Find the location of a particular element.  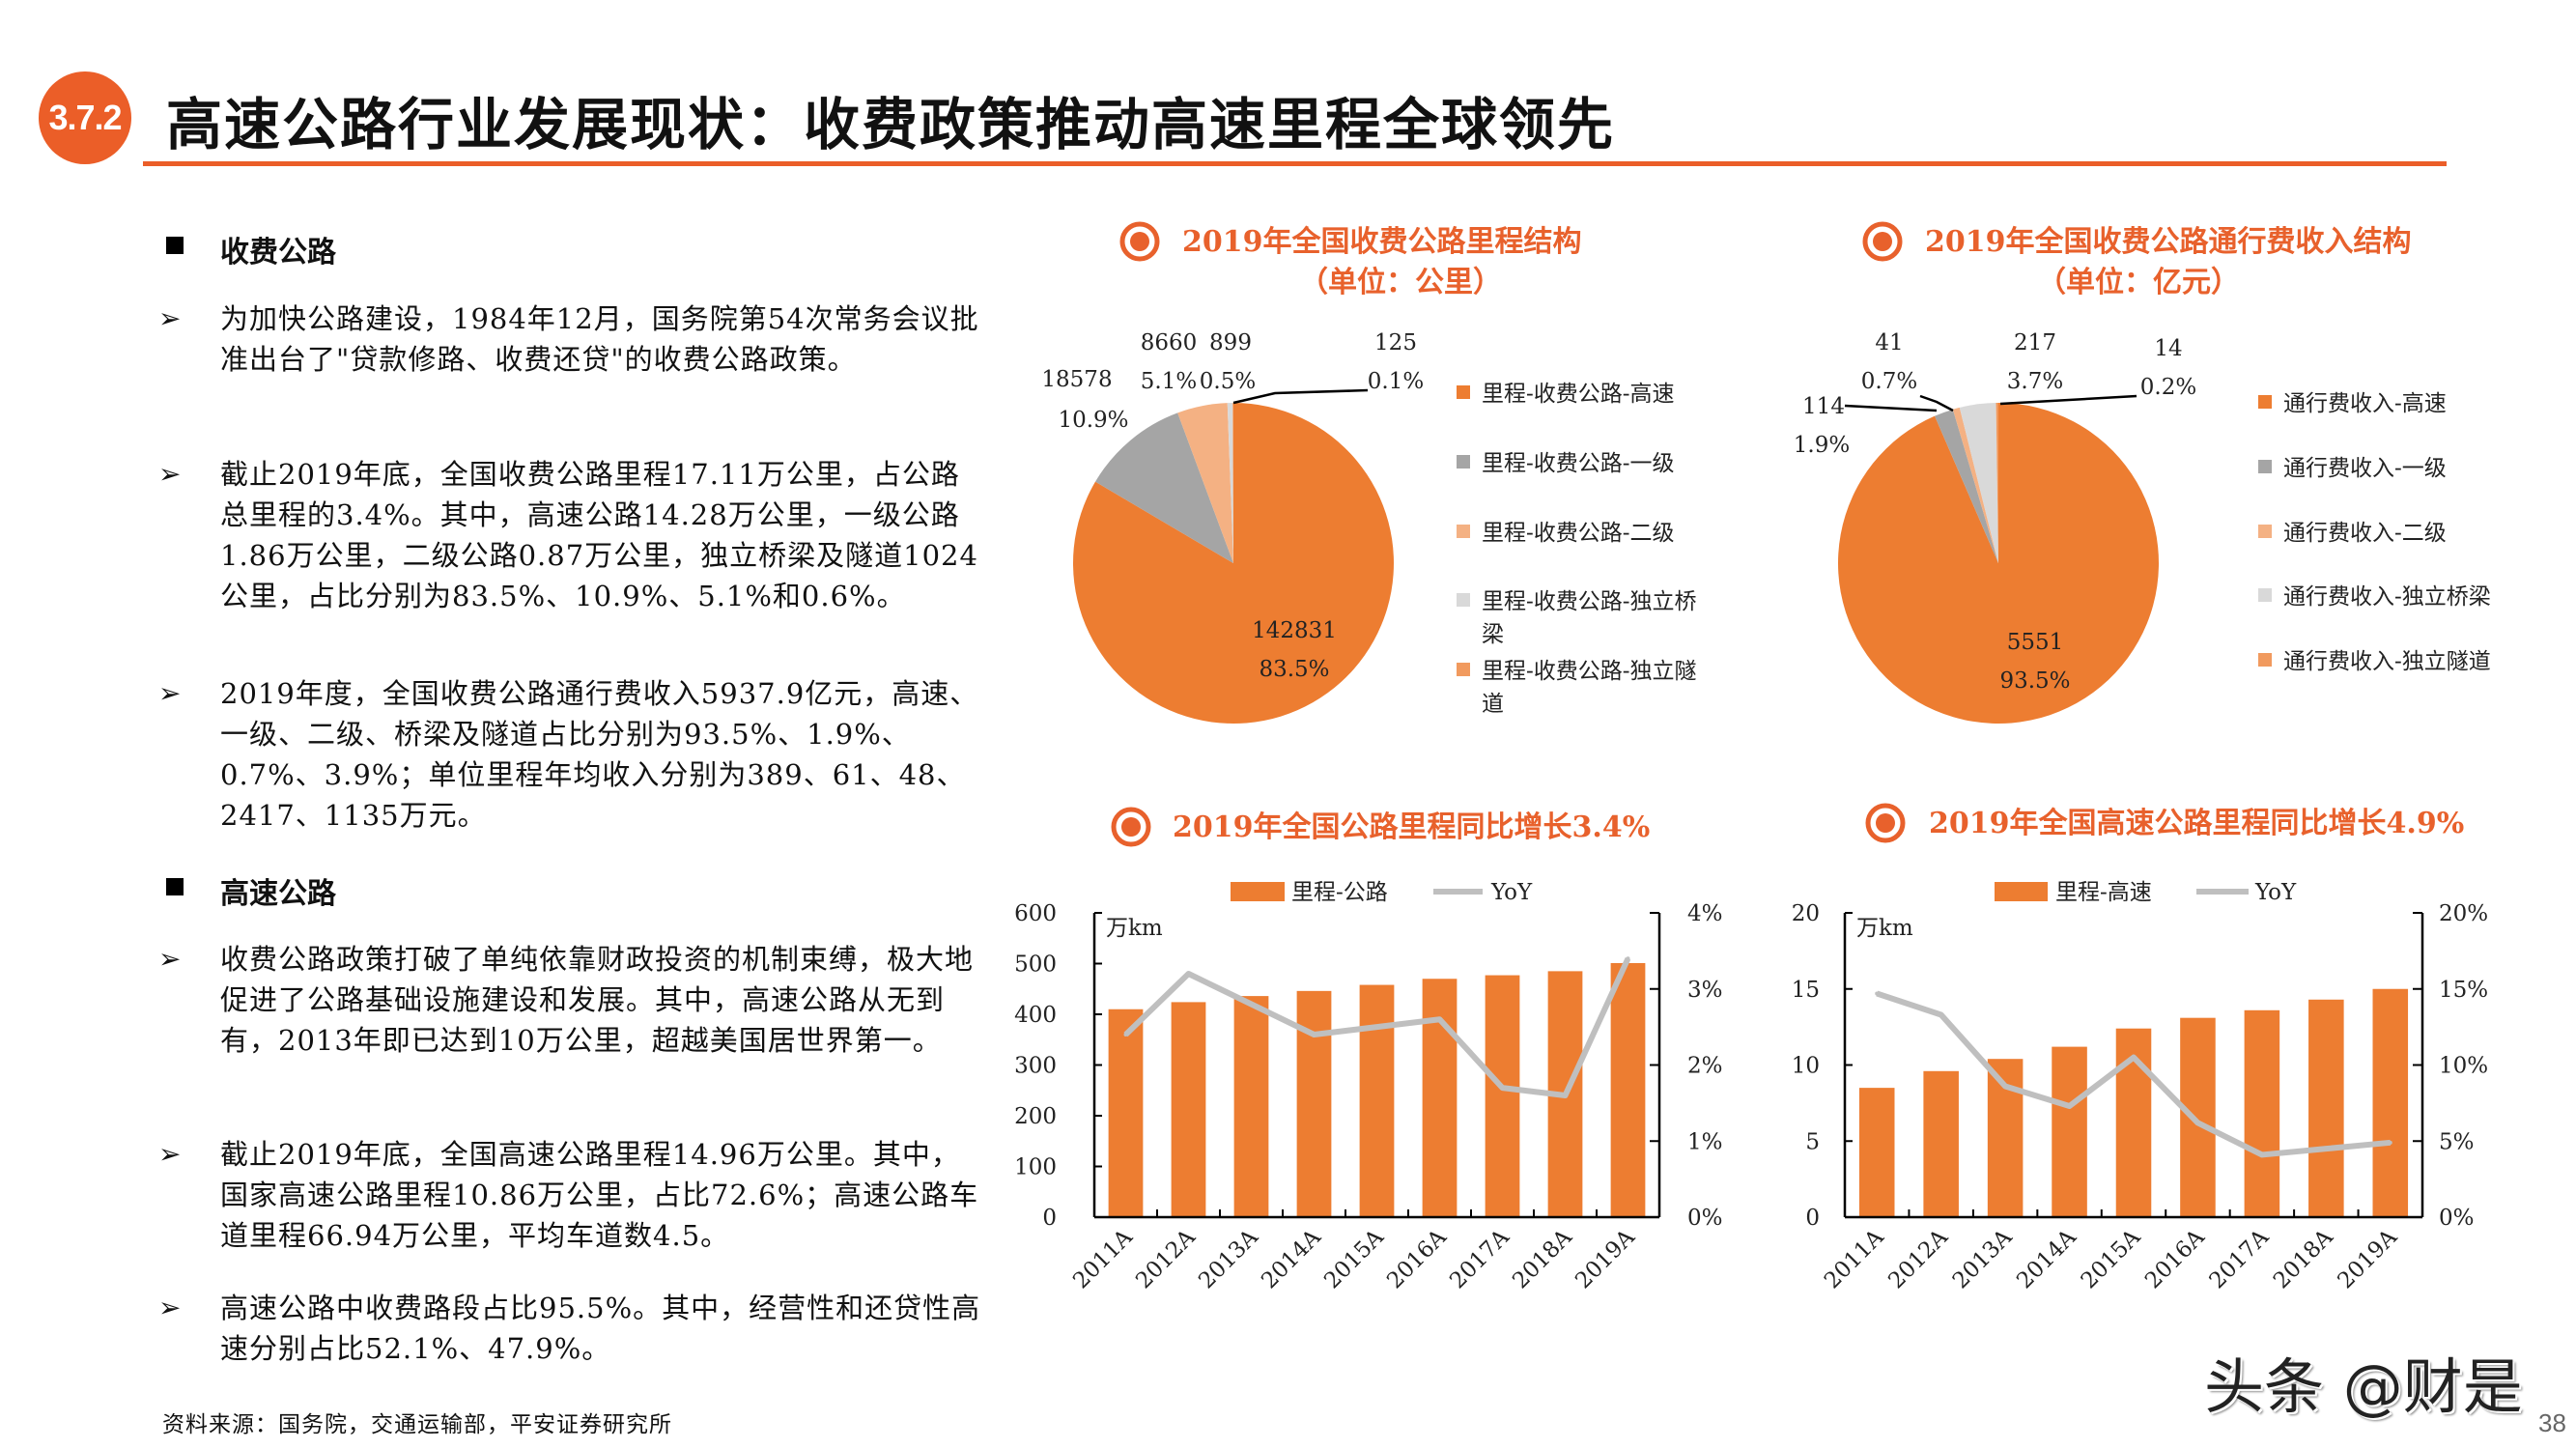

y2-tick-label: 3% is located at coordinates (1705, 990).